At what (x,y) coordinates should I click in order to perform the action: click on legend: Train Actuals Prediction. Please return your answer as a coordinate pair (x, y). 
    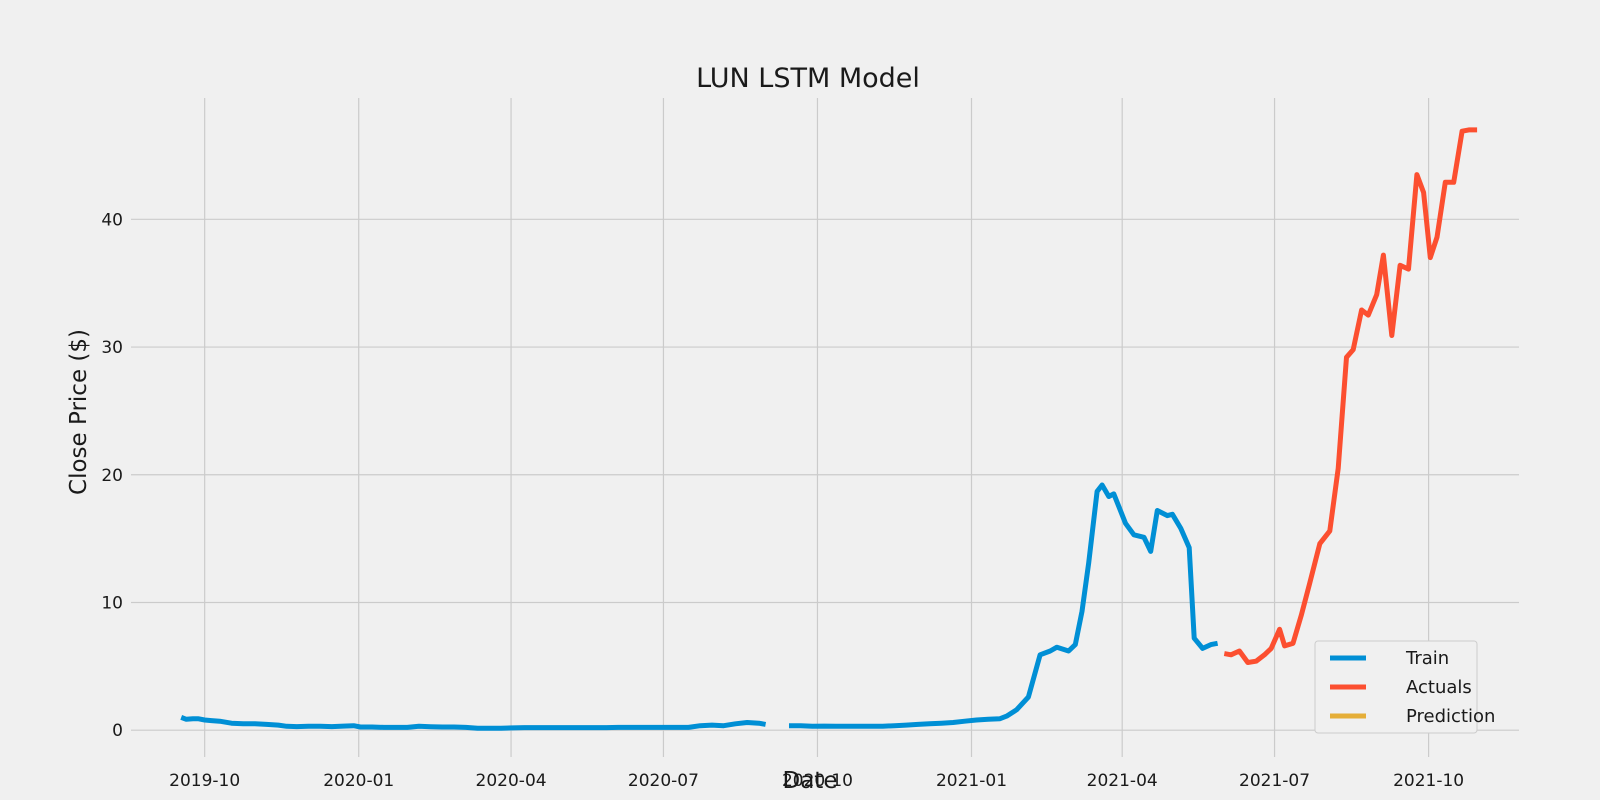
    Looking at the image, I should click on (1404, 687).